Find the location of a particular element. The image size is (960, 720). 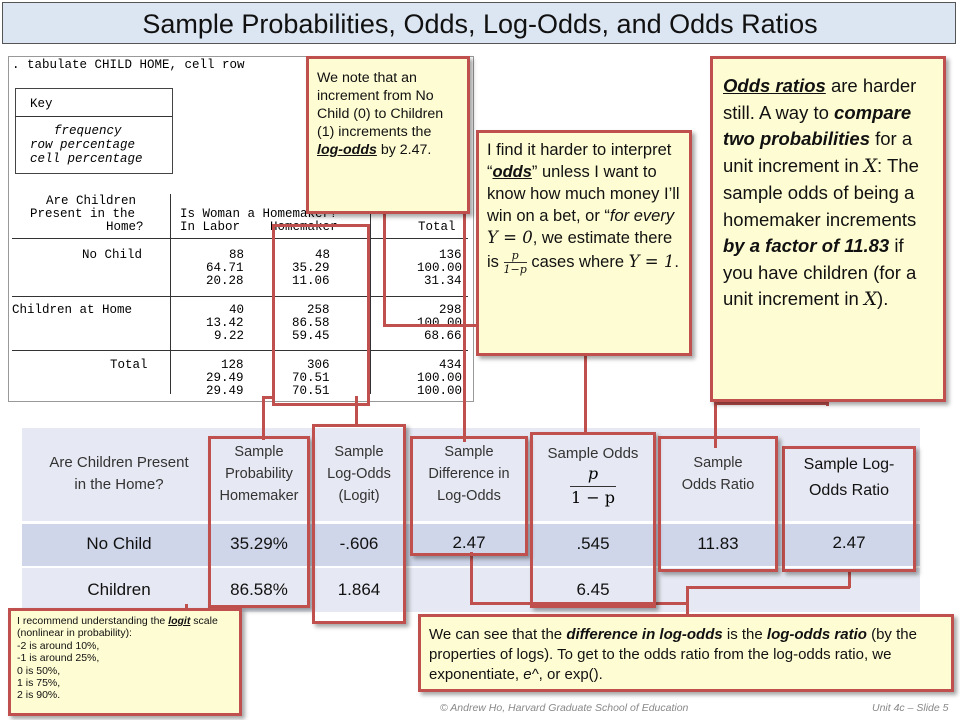

logit-note-line: -2 is around 10%, is located at coordinates (58, 645).